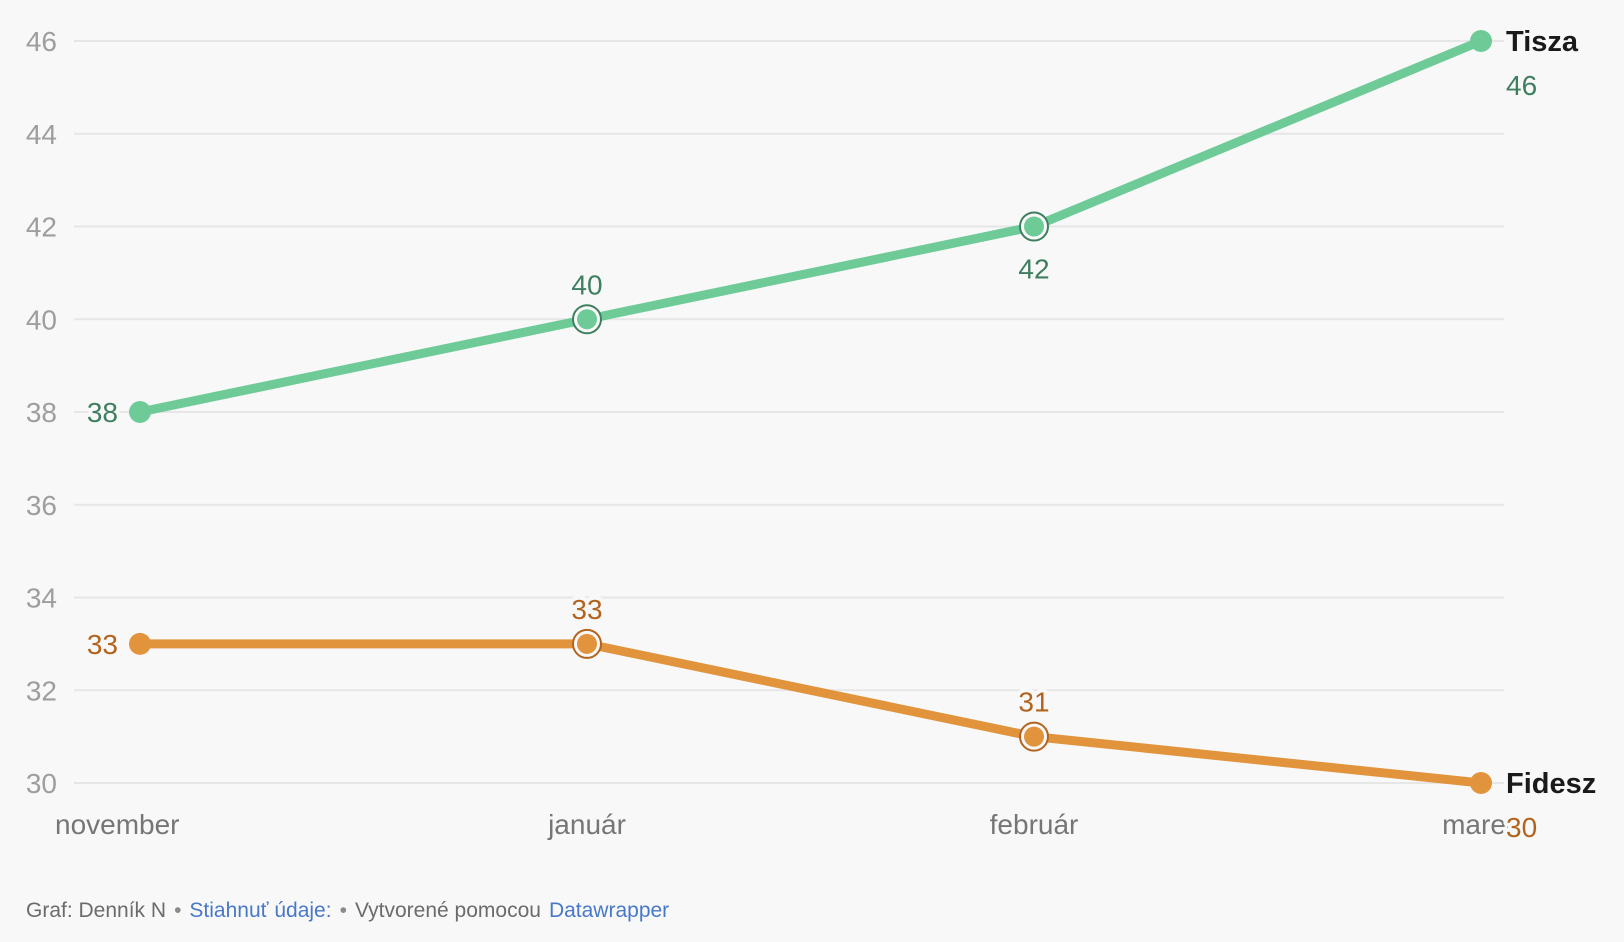 This screenshot has width=1624, height=942. Describe the element at coordinates (117, 824) in the screenshot. I see `x-axis-label: november` at that location.